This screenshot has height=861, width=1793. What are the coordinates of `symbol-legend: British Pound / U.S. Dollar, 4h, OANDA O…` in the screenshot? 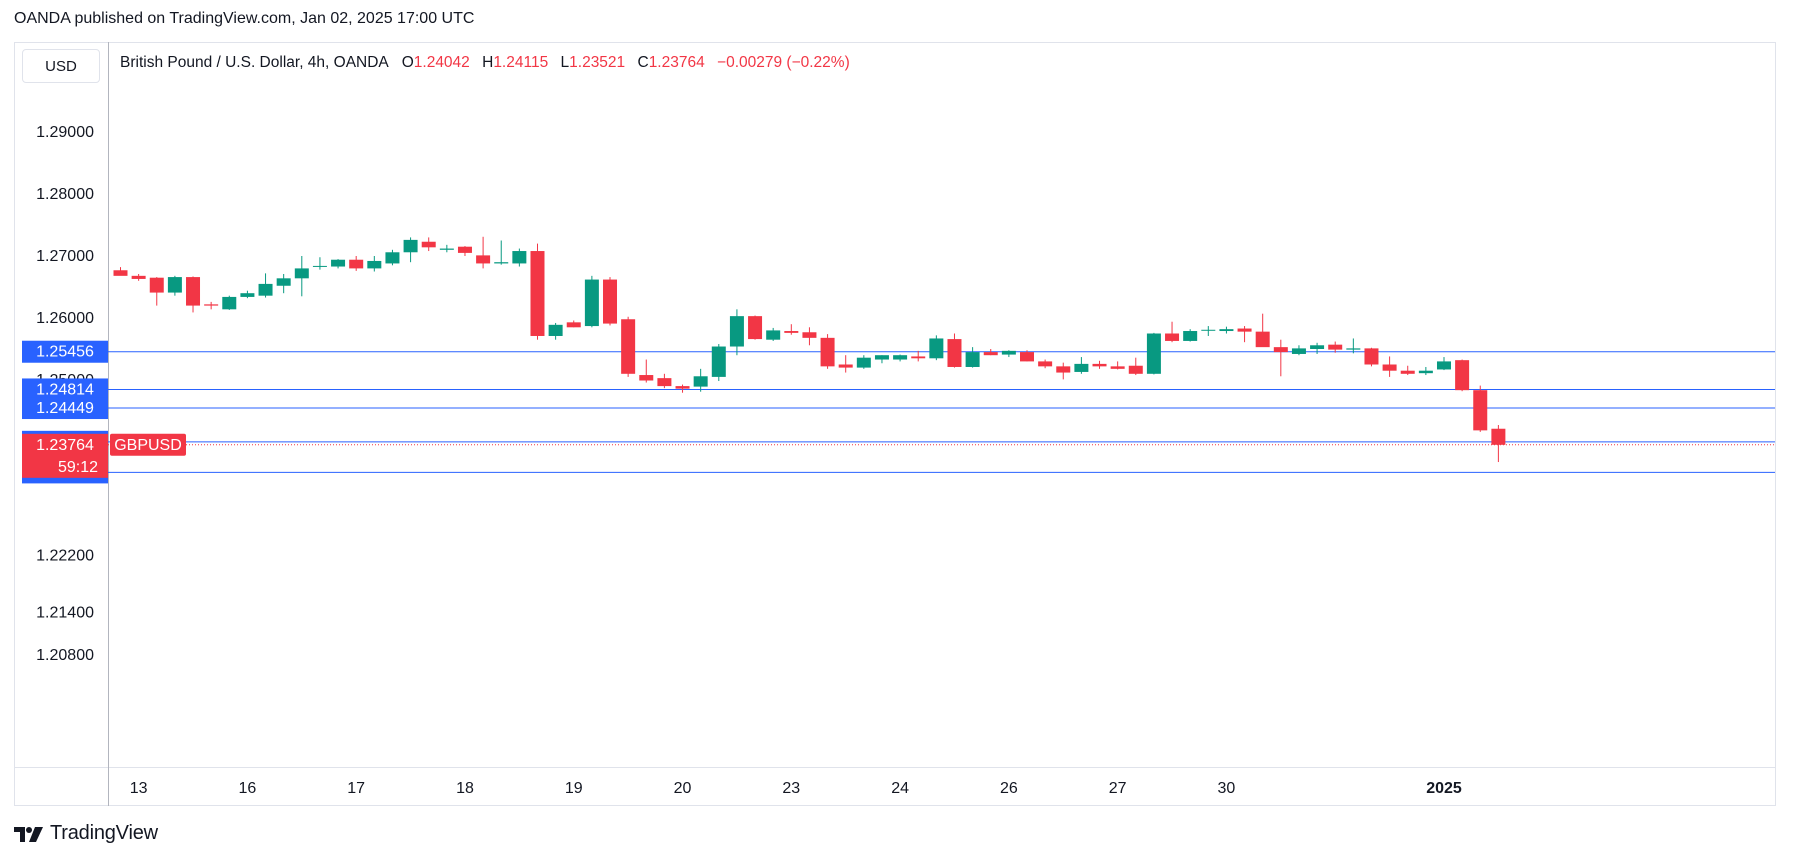 It's located at (485, 63).